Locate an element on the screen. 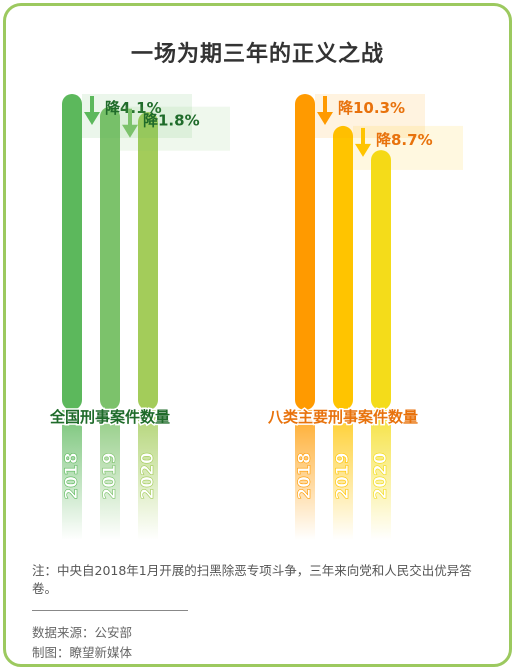 Image resolution: width=515 pixels, height=670 pixels. series-title: 全国刑事案件数量 is located at coordinates (109, 417).